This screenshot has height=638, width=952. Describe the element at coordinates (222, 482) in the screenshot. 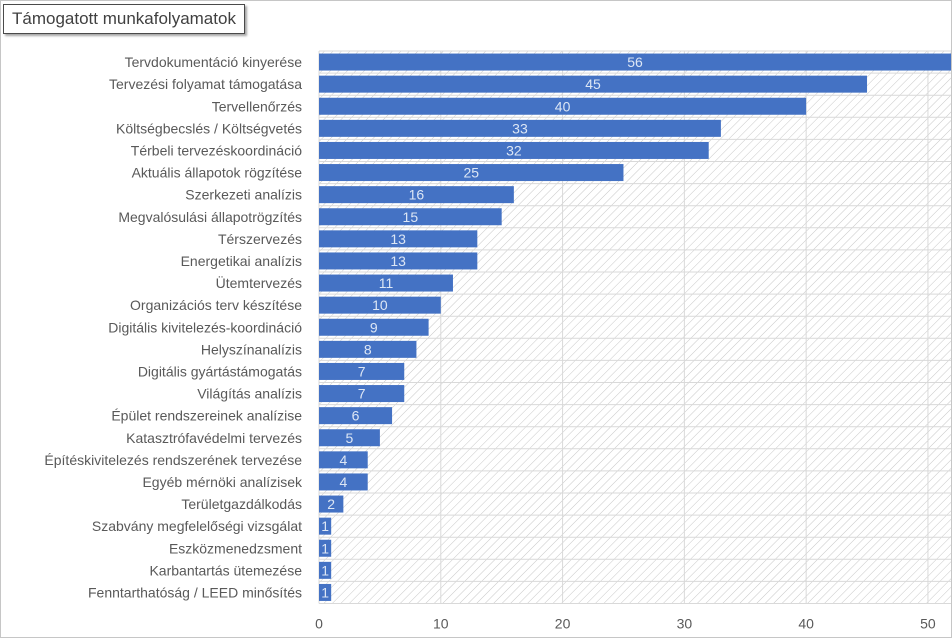

I see `category-label: Egyéb mérnöki analízisek` at that location.